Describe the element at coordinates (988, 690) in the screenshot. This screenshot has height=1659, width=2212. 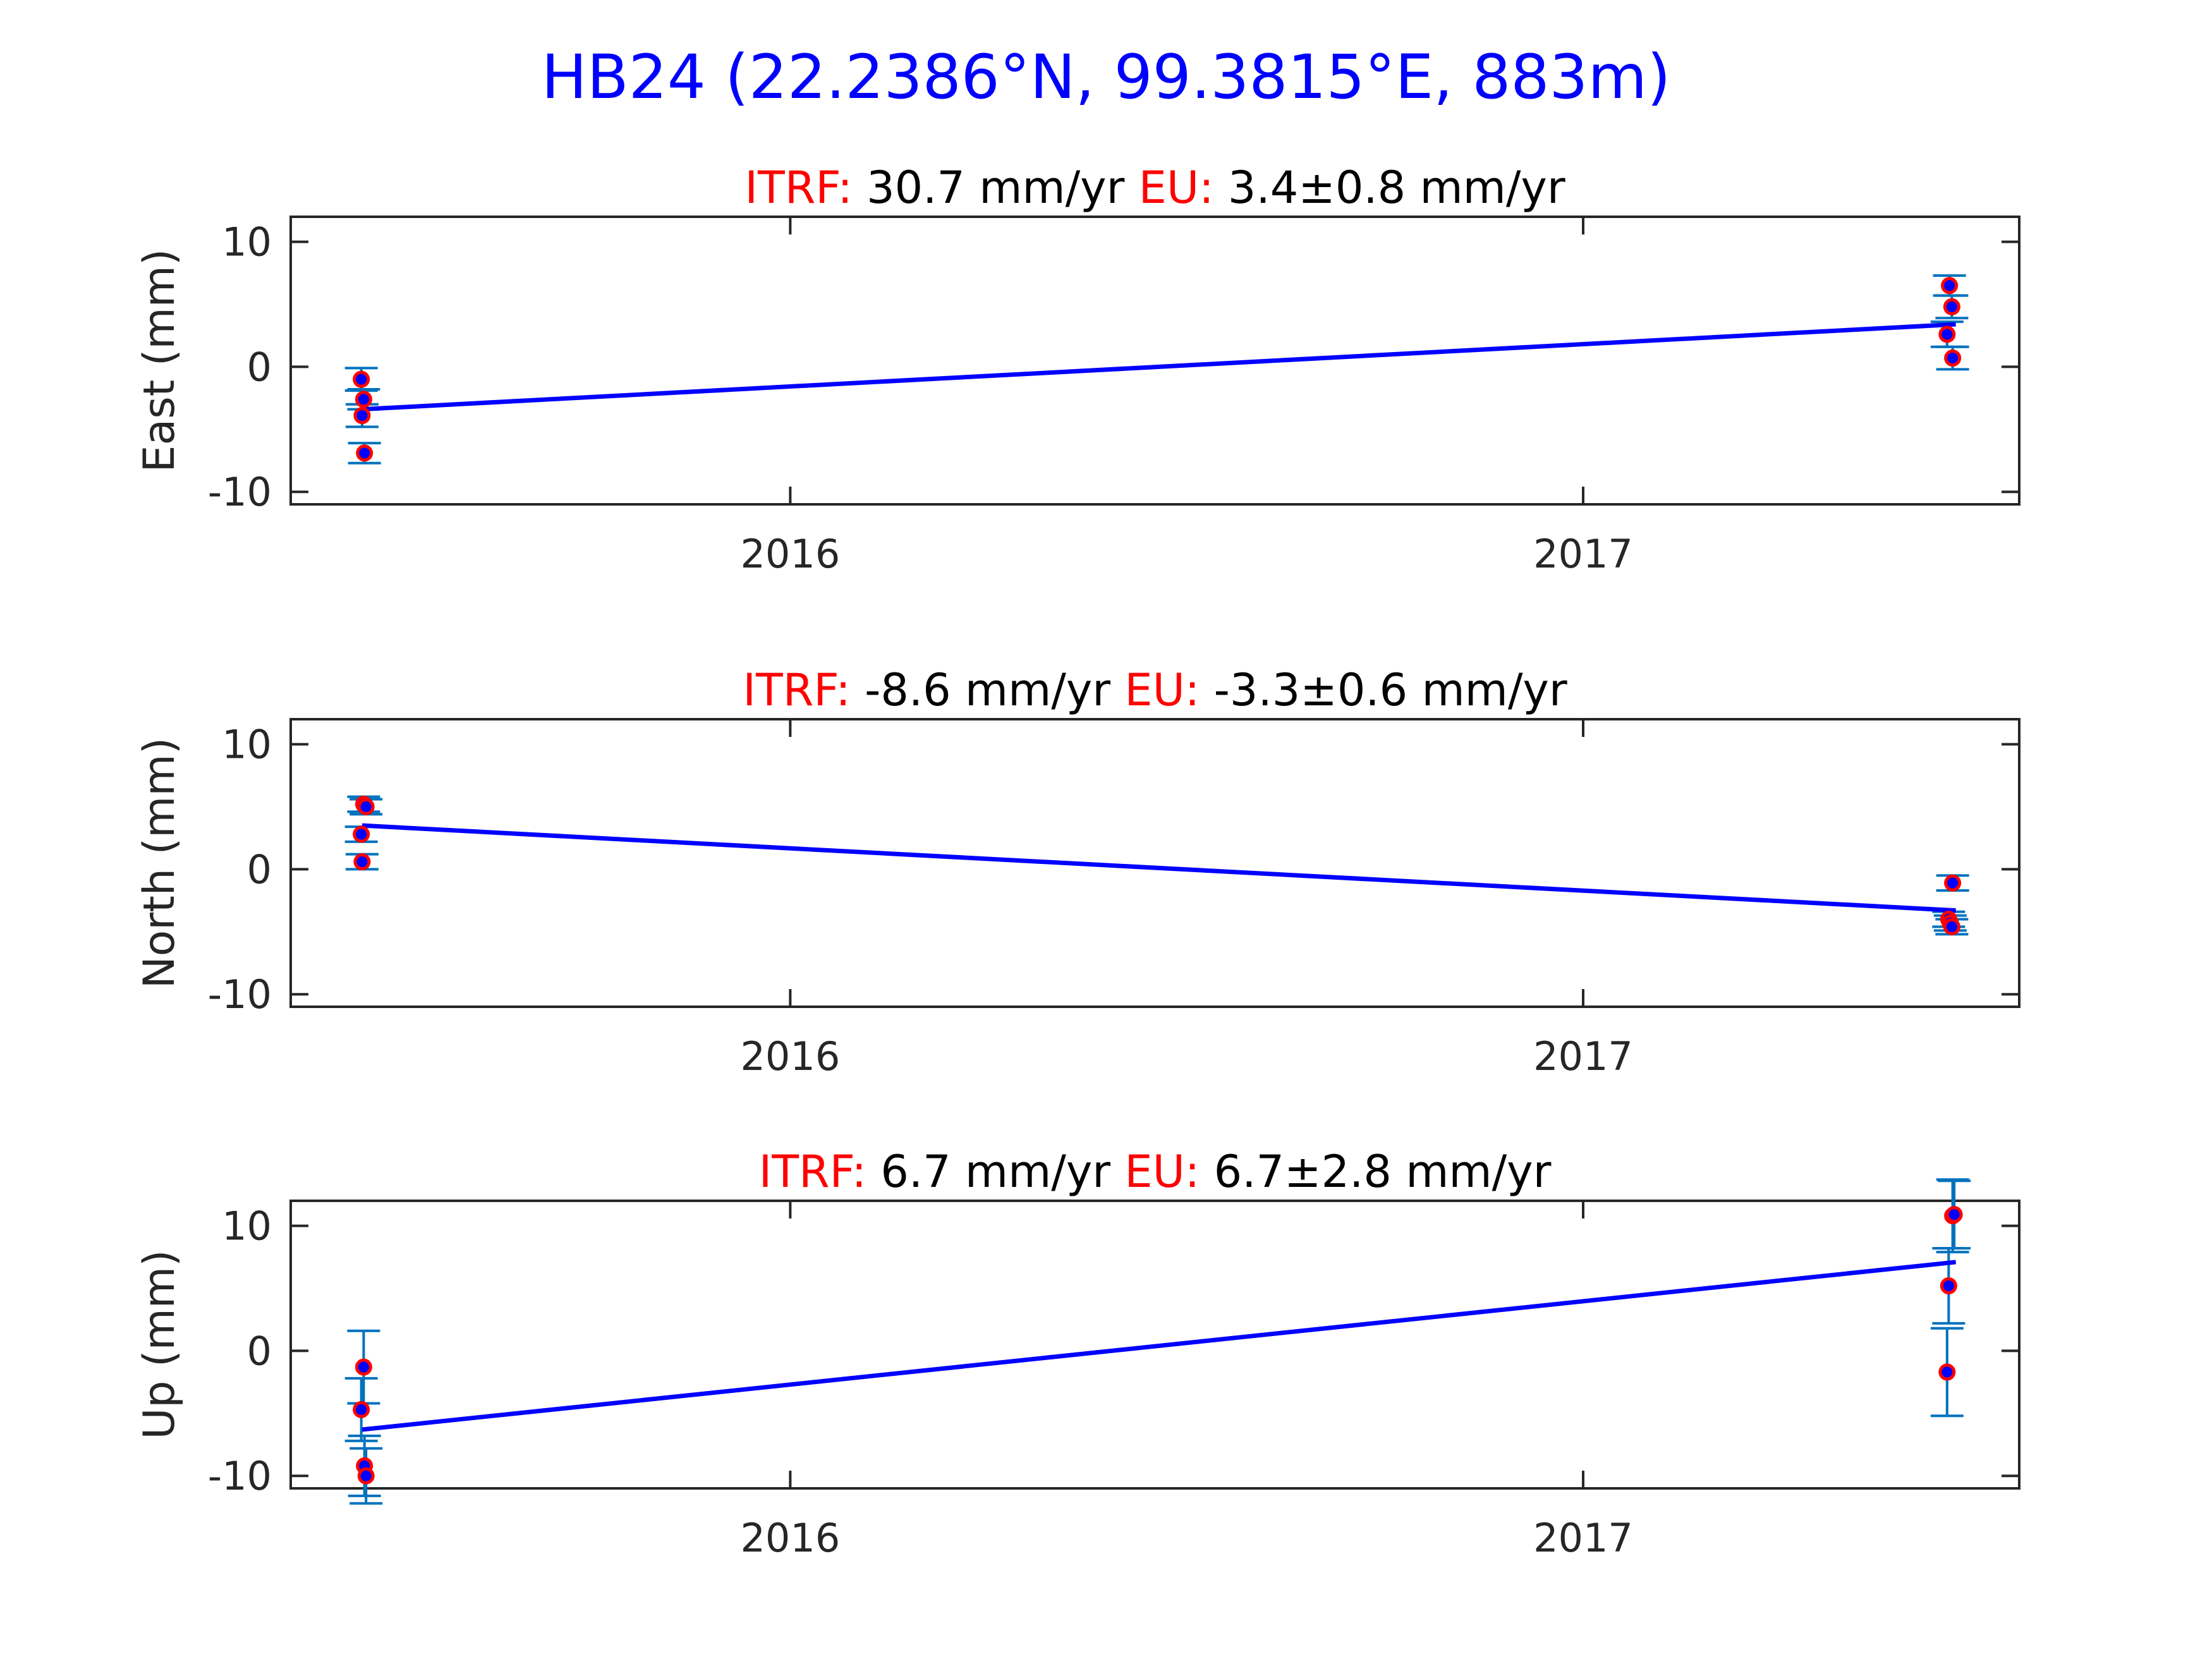
I see `itrf-rate: -8.6 mm/yr` at that location.